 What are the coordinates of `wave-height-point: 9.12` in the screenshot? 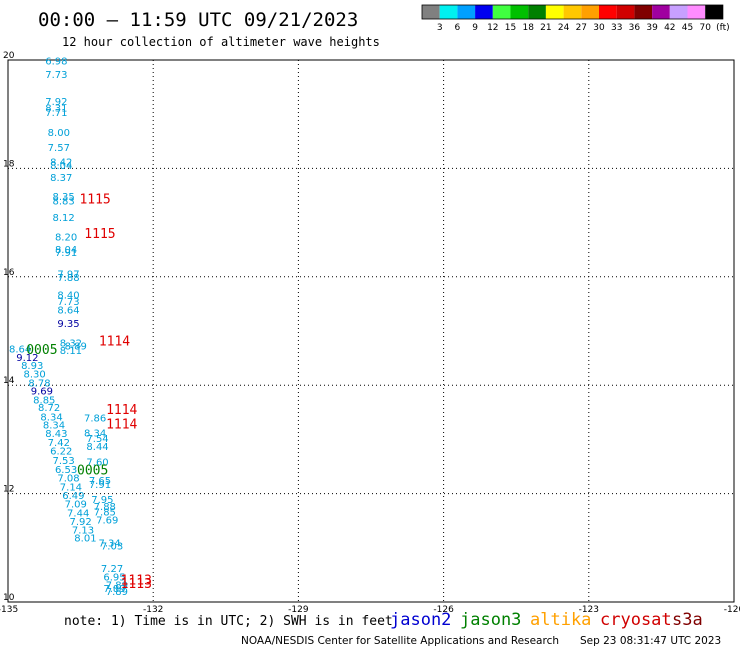 It's located at (27, 358).